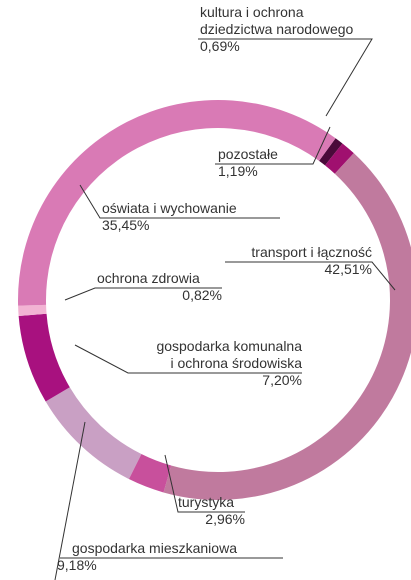 The height and width of the screenshot is (580, 411). What do you see at coordinates (277, 20) in the screenshot?
I see `category-label: kultura i ochrona dziedzictwa narodowego` at bounding box center [277, 20].